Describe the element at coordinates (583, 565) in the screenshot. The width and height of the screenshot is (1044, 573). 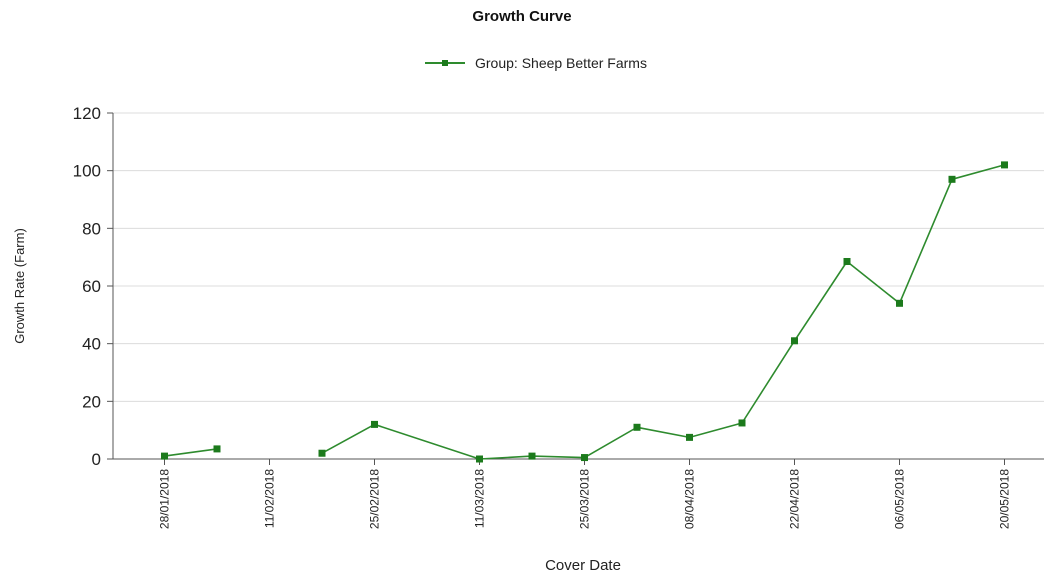
I see `x-axis-label: Cover Date` at that location.